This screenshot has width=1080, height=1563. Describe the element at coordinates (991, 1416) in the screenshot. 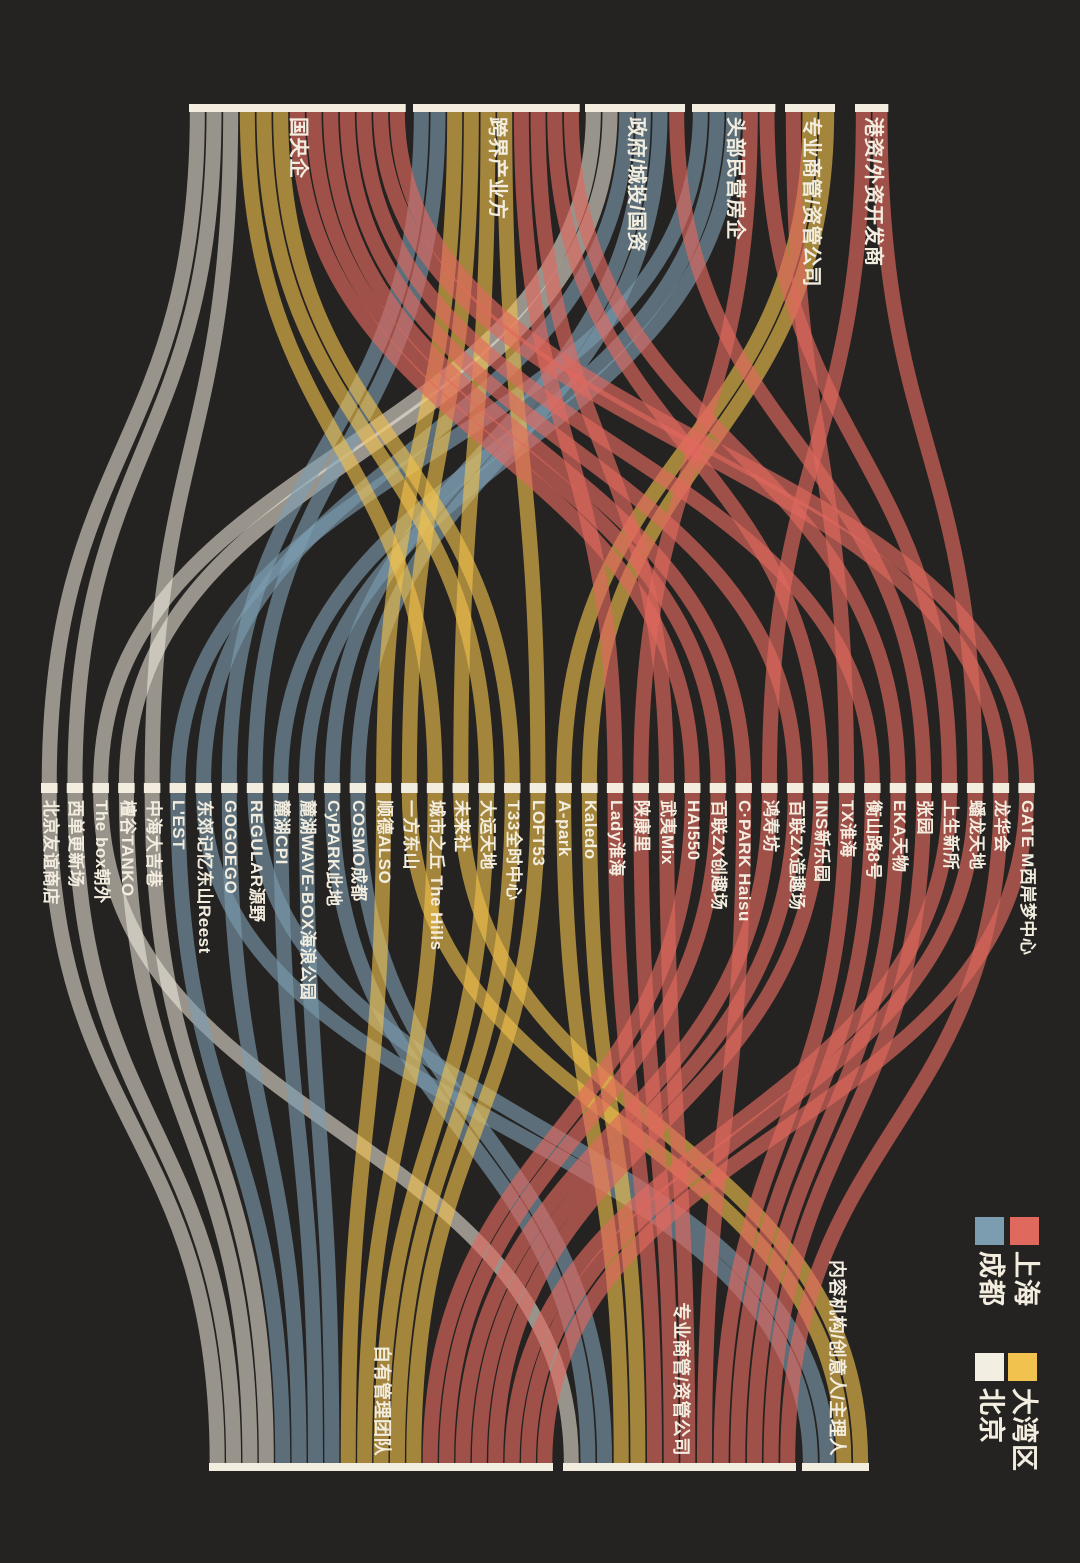

I see `legend-label-beijing: 北京` at that location.